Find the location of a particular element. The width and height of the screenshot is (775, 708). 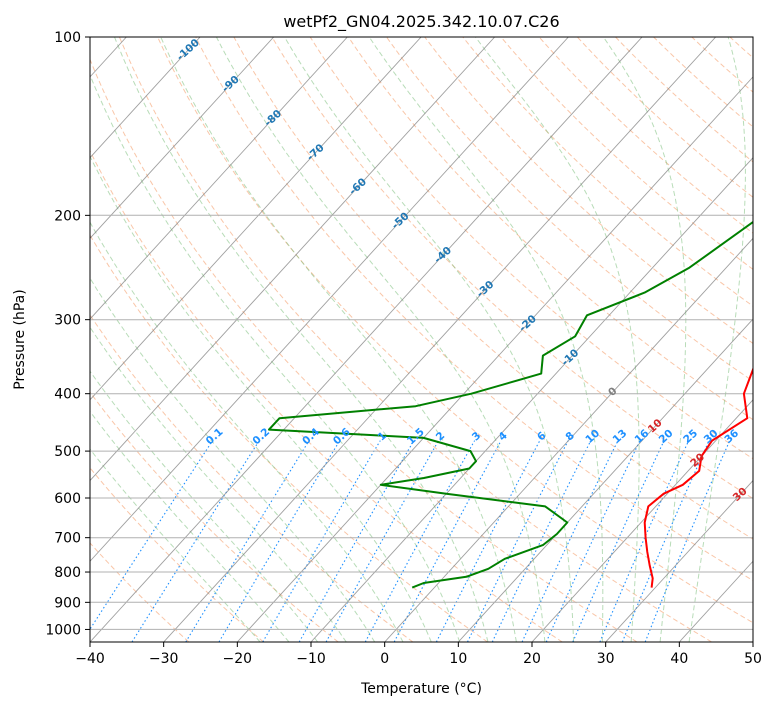

y-tick-label: 400 is located at coordinates (67, 395).